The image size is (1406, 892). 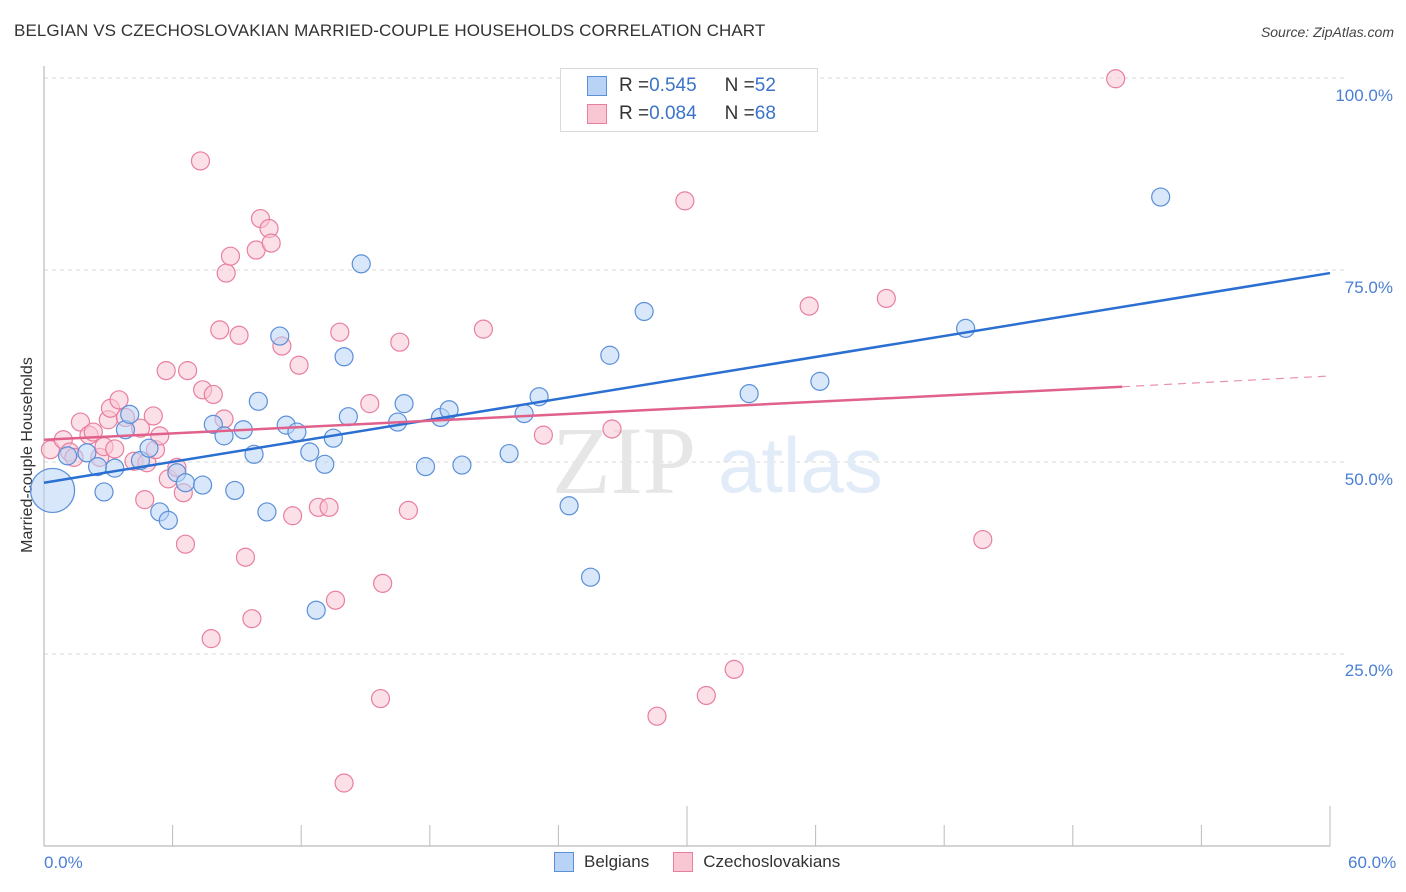 What do you see at coordinates (1368, 670) in the screenshot?
I see `y-tick-25: 25.0%` at bounding box center [1368, 670].